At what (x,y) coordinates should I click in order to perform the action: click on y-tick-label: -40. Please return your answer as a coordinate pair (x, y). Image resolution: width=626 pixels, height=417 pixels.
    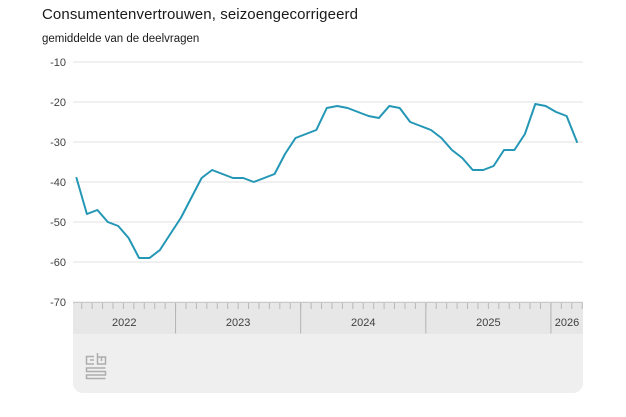
    Looking at the image, I should click on (58, 183).